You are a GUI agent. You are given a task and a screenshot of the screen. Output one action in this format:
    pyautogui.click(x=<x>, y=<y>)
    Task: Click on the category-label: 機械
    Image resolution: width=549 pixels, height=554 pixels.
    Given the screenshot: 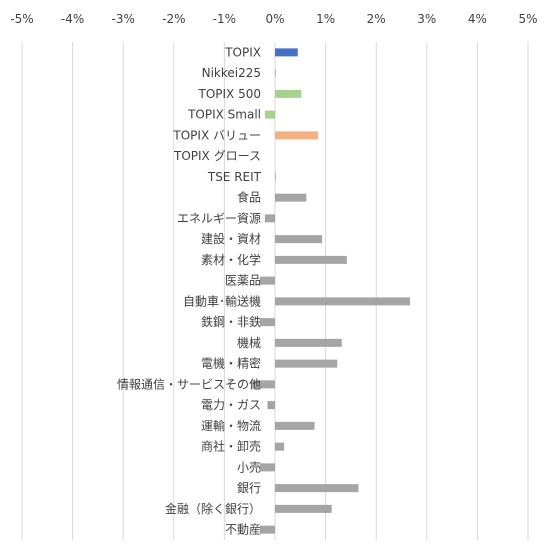 What is the action you would take?
    pyautogui.click(x=249, y=342)
    